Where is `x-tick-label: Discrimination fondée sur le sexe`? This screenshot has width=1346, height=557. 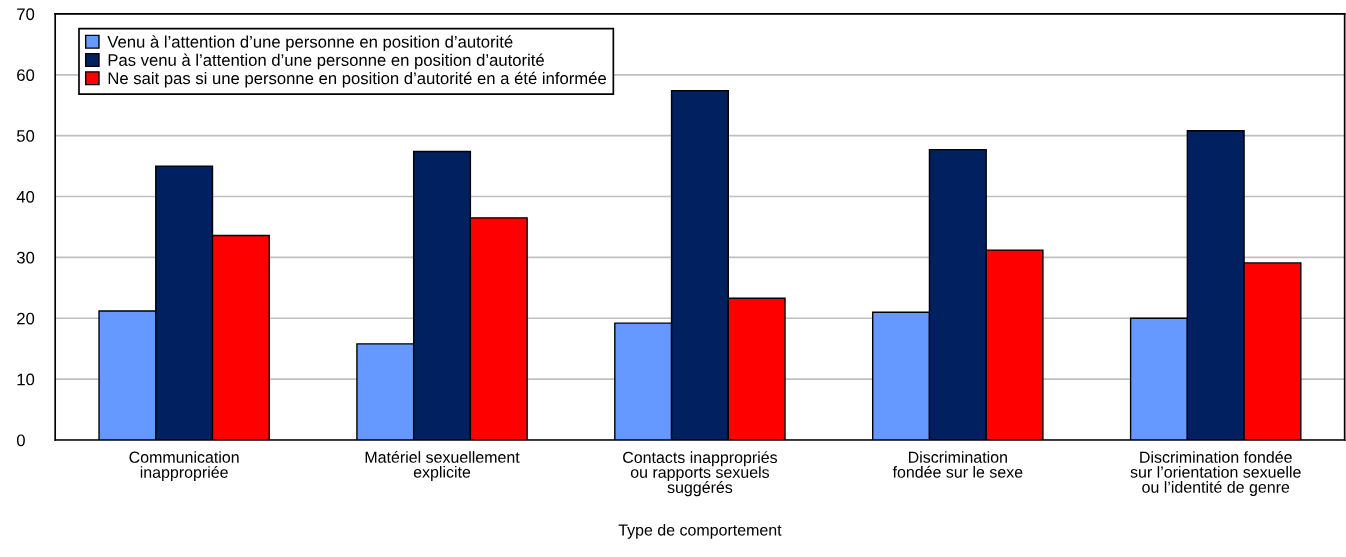
x-tick-label: Discrimination fondée sur le sexe is located at coordinates (957, 464).